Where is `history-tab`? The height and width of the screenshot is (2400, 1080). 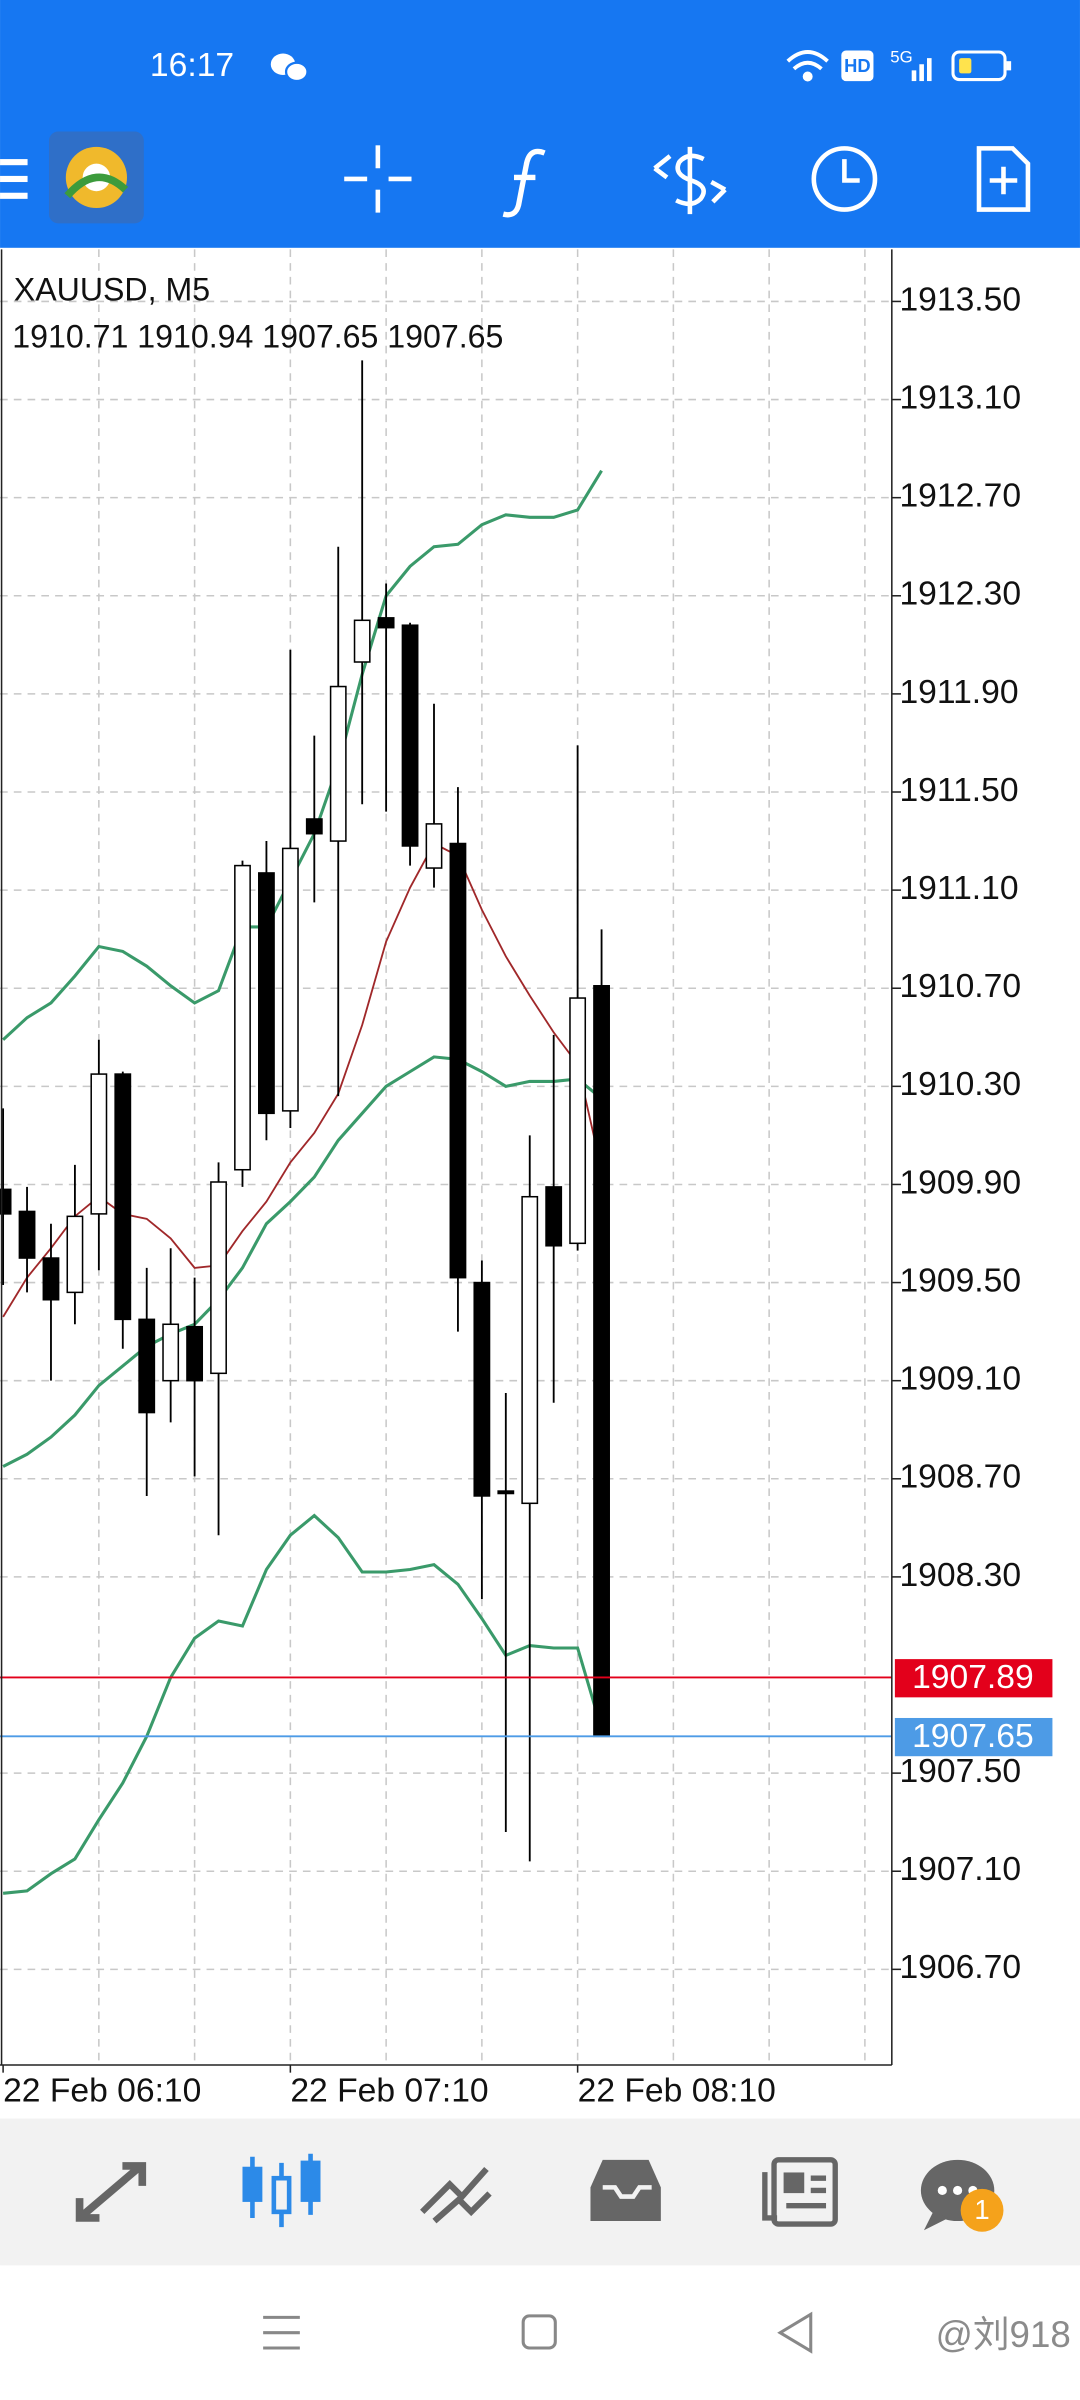 history-tab is located at coordinates (625, 2190).